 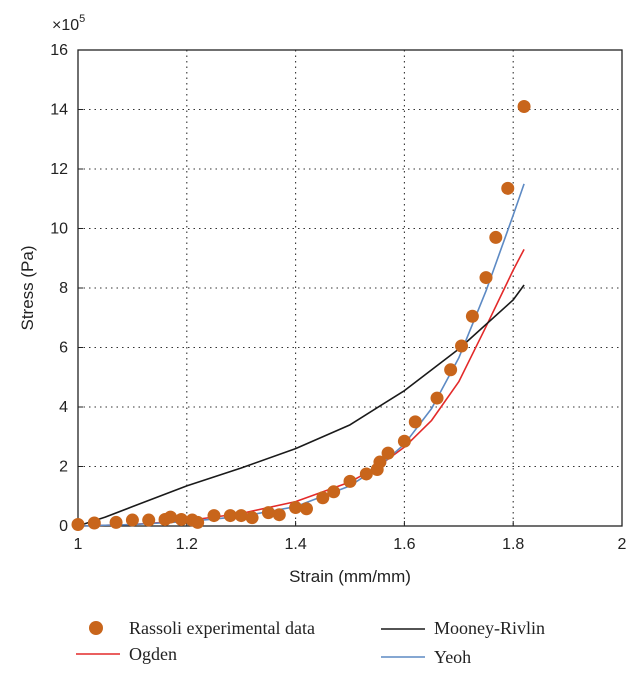 What do you see at coordinates (350, 576) in the screenshot?
I see `x-axis-label: Strain (mm/mm)` at bounding box center [350, 576].